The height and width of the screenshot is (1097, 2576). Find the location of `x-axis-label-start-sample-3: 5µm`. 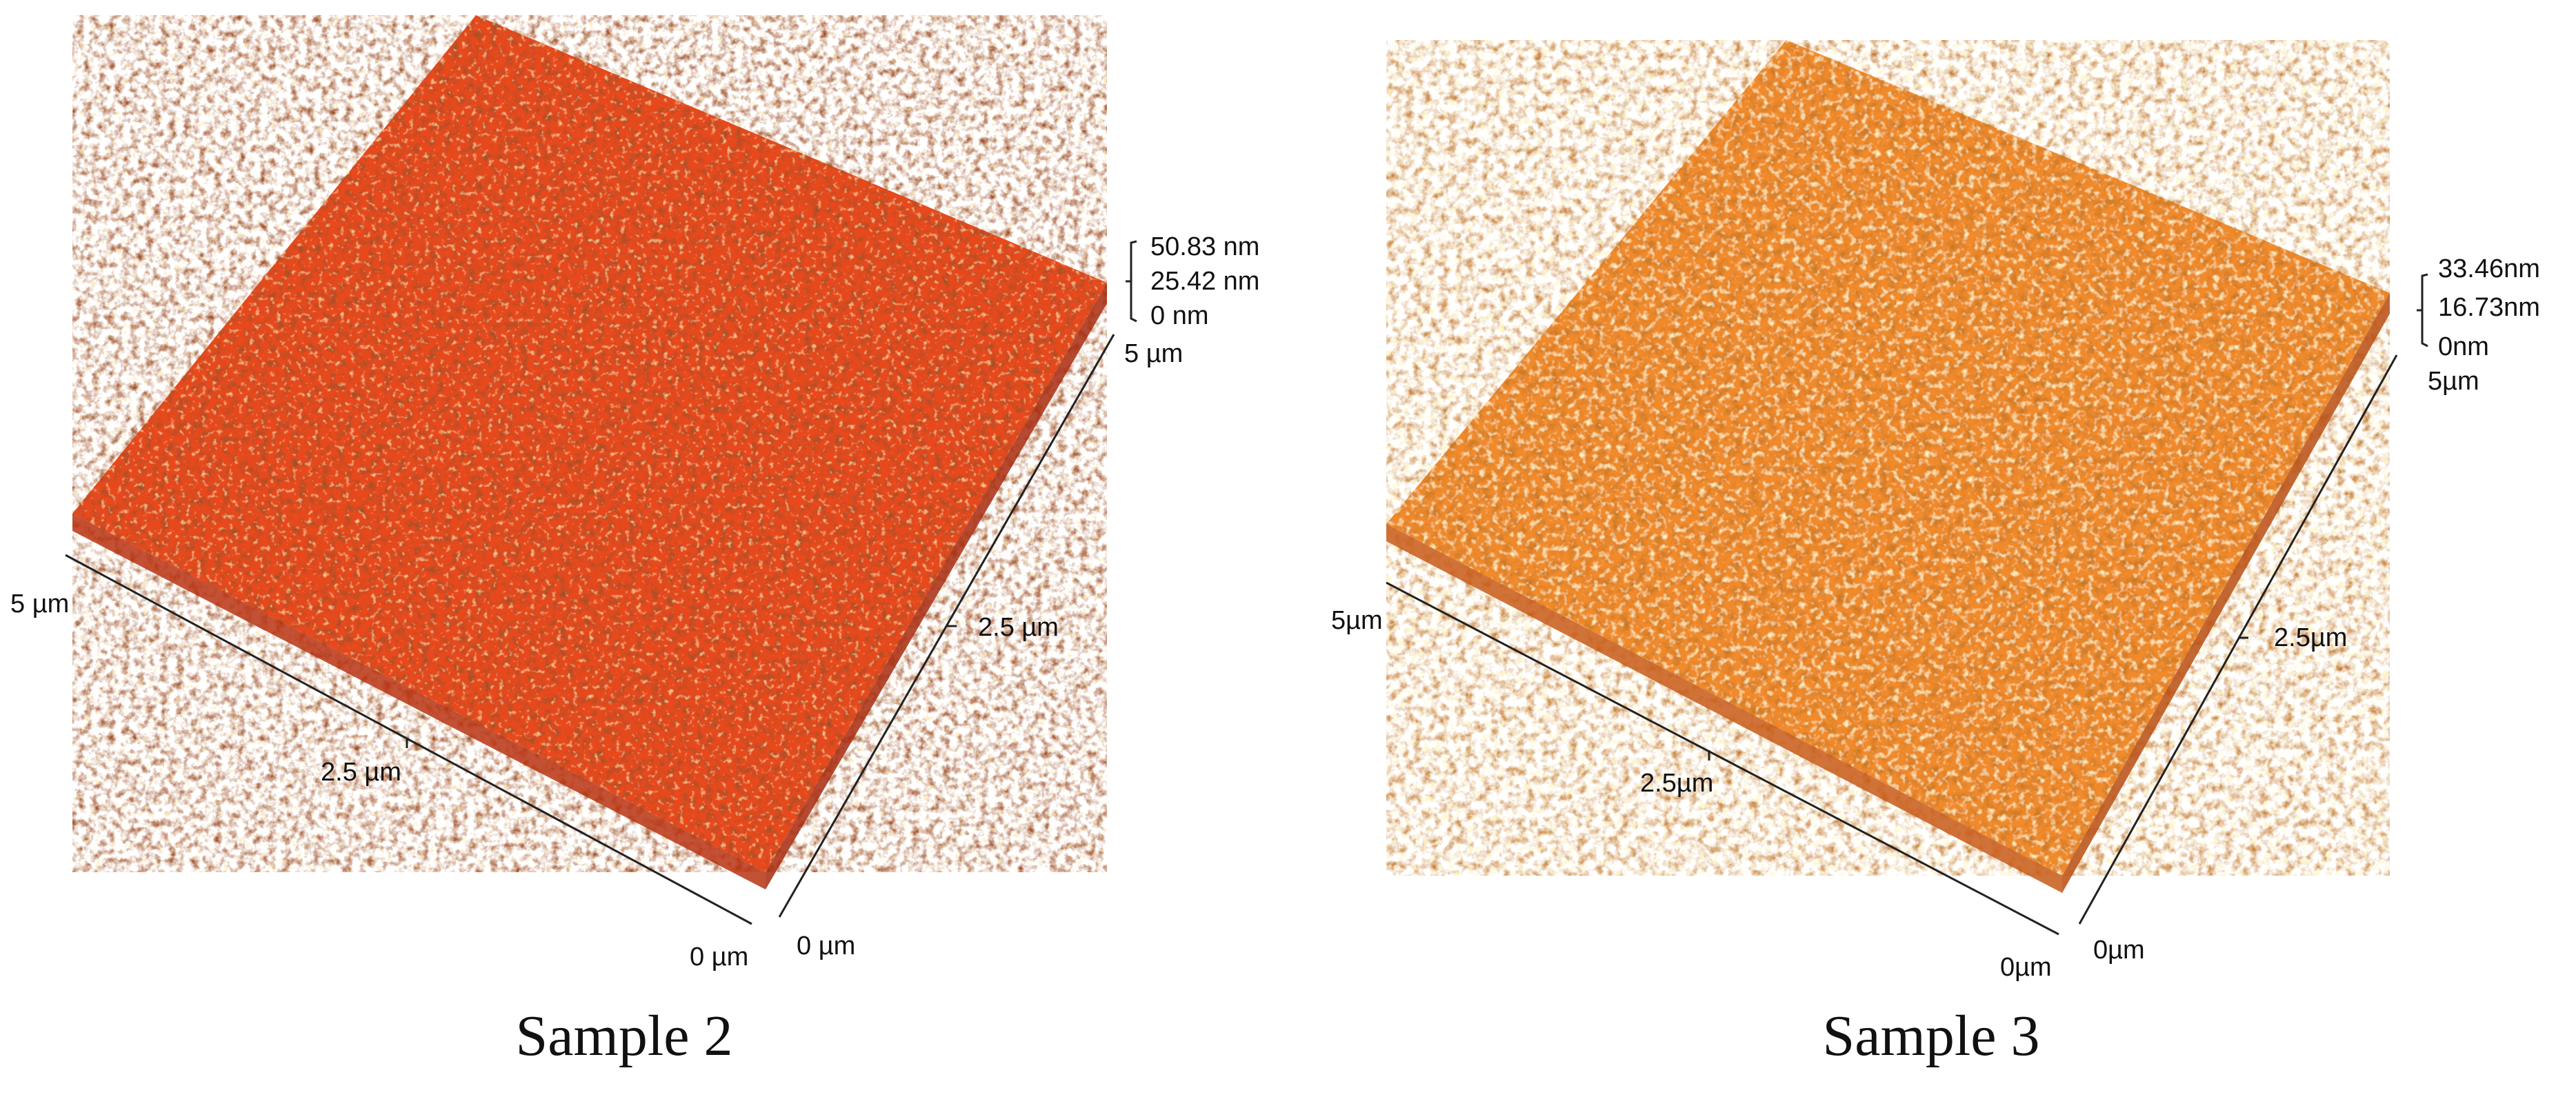

x-axis-label-start-sample-3: 5µm is located at coordinates (1357, 620).